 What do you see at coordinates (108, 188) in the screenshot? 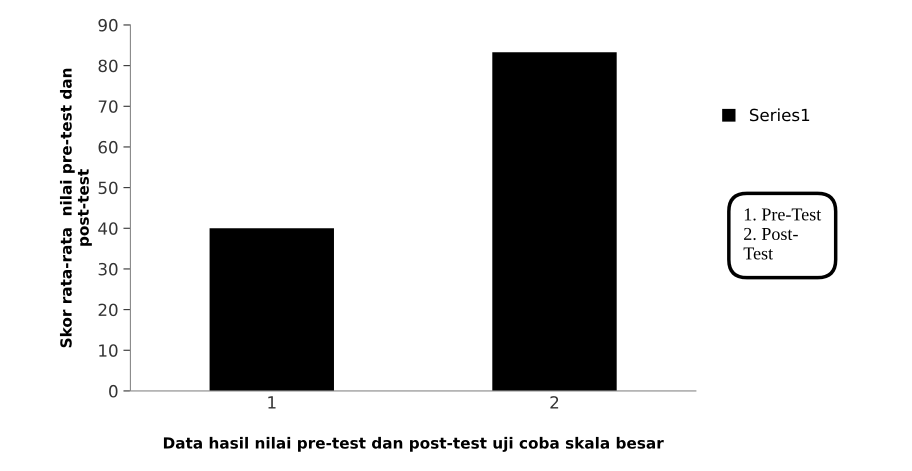
I see `y-tick-label: 50` at bounding box center [108, 188].